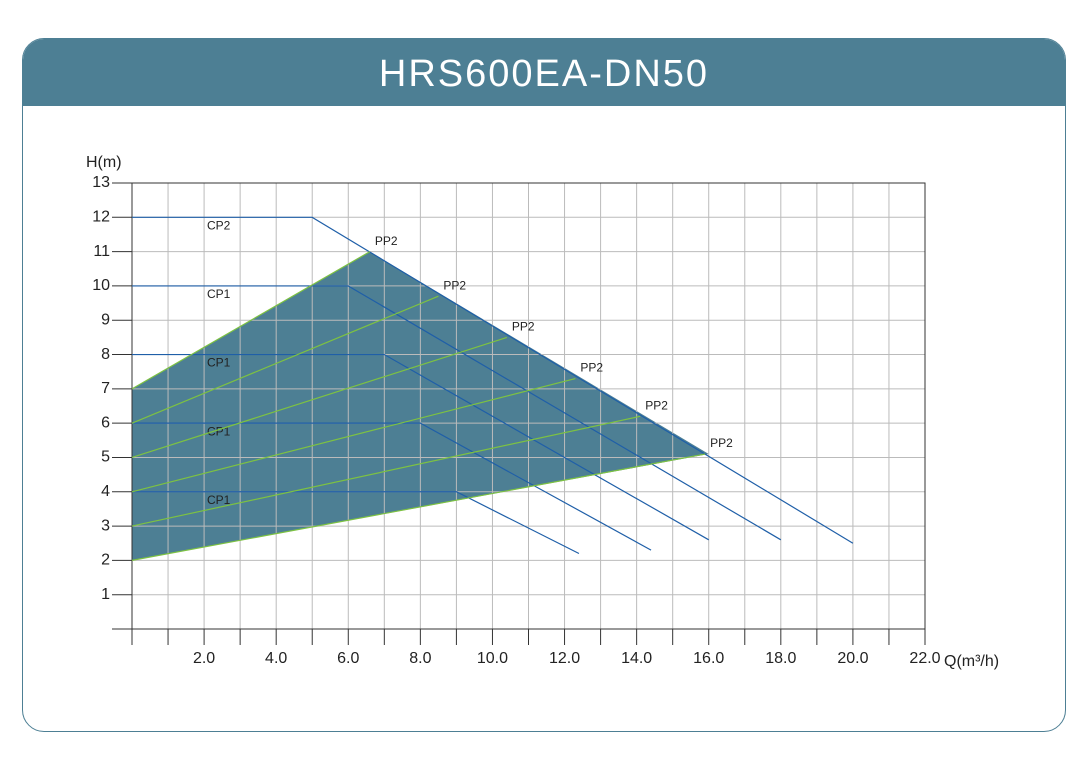  Describe the element at coordinates (105, 491) in the screenshot. I see `y-tick-label: 4` at that location.